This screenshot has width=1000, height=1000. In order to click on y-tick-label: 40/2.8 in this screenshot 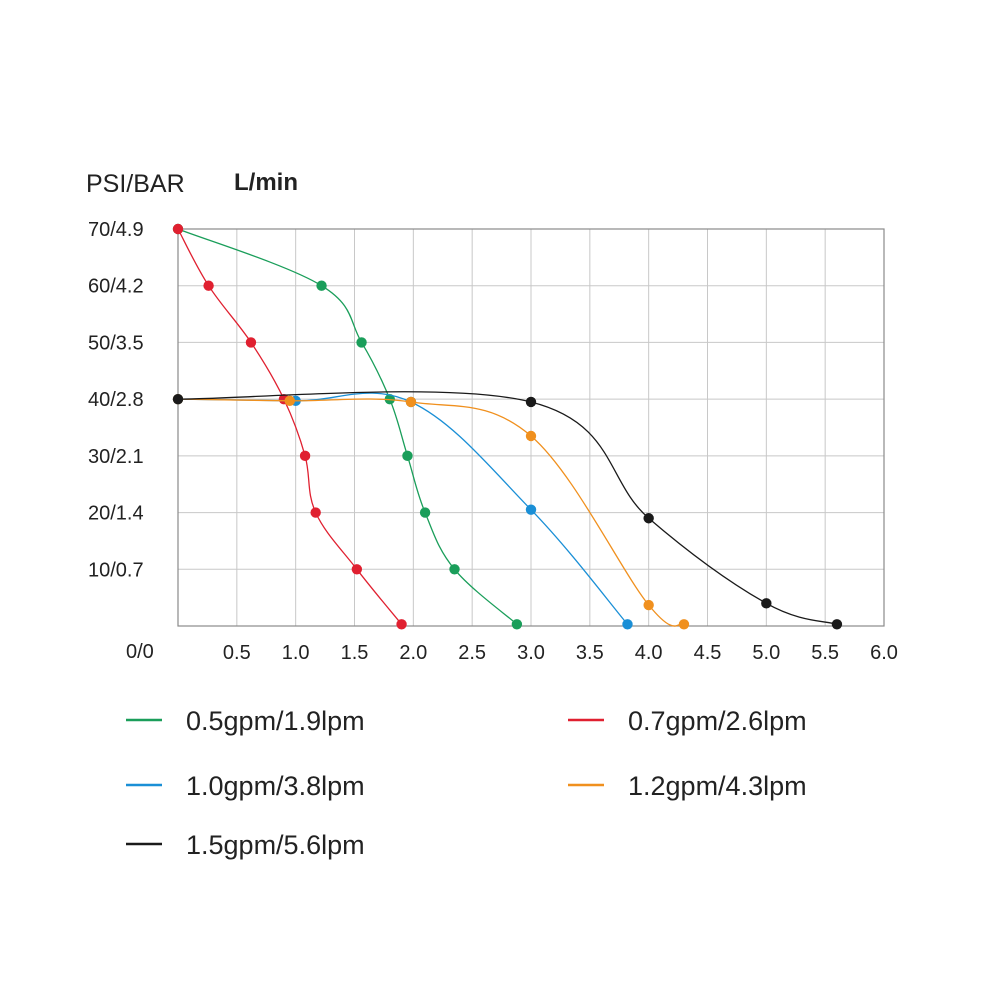, I will do `click(116, 400)`.